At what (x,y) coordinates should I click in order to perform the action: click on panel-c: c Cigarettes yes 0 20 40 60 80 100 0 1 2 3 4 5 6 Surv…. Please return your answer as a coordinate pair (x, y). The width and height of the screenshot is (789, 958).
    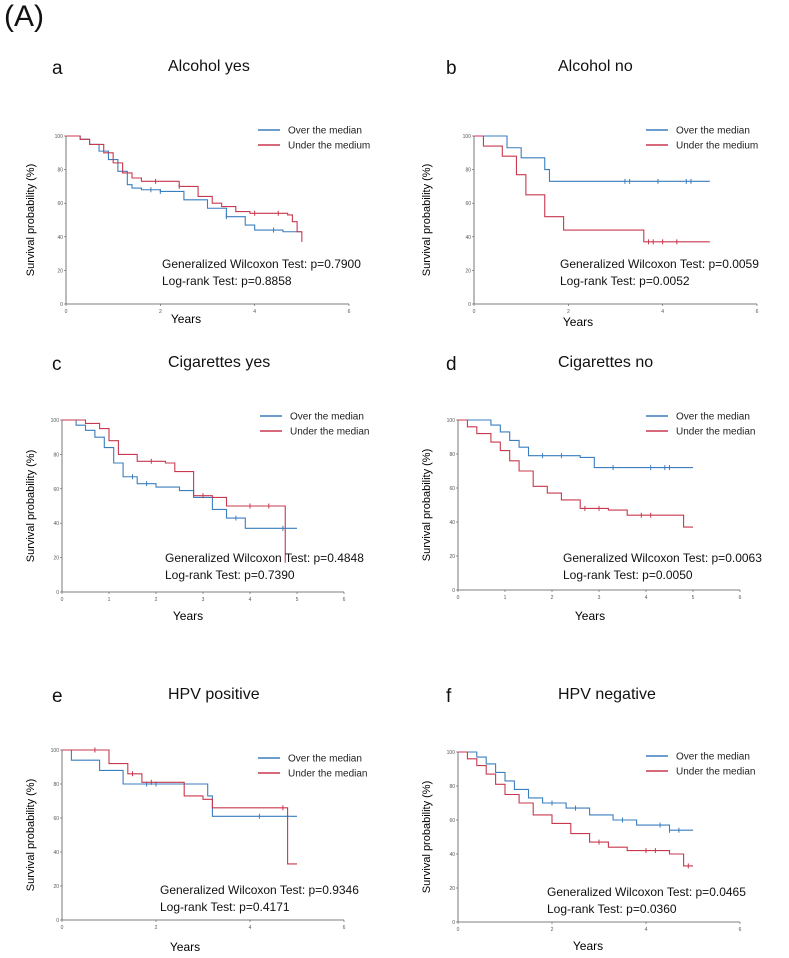
    Looking at the image, I should click on (185, 486).